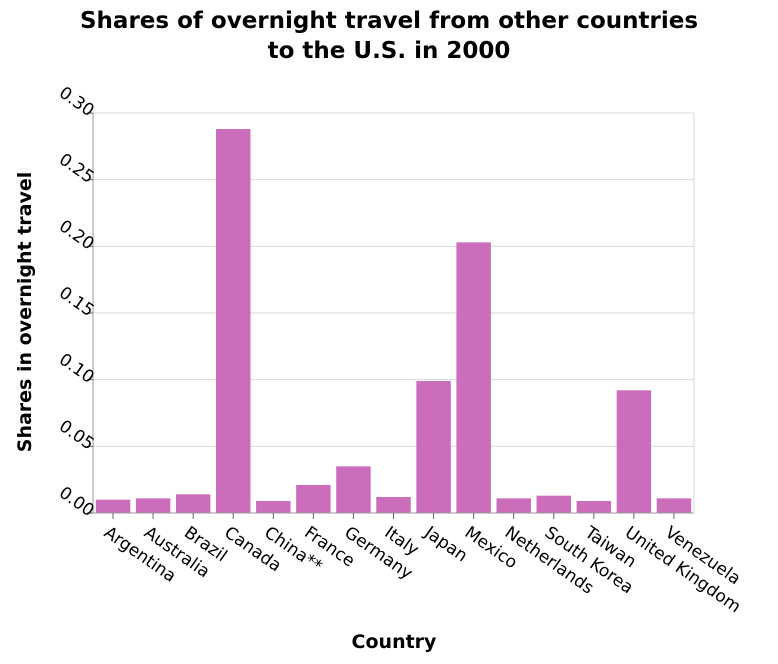 The height and width of the screenshot is (664, 778). I want to click on y-tick-label: 0.30, so click(76, 102).